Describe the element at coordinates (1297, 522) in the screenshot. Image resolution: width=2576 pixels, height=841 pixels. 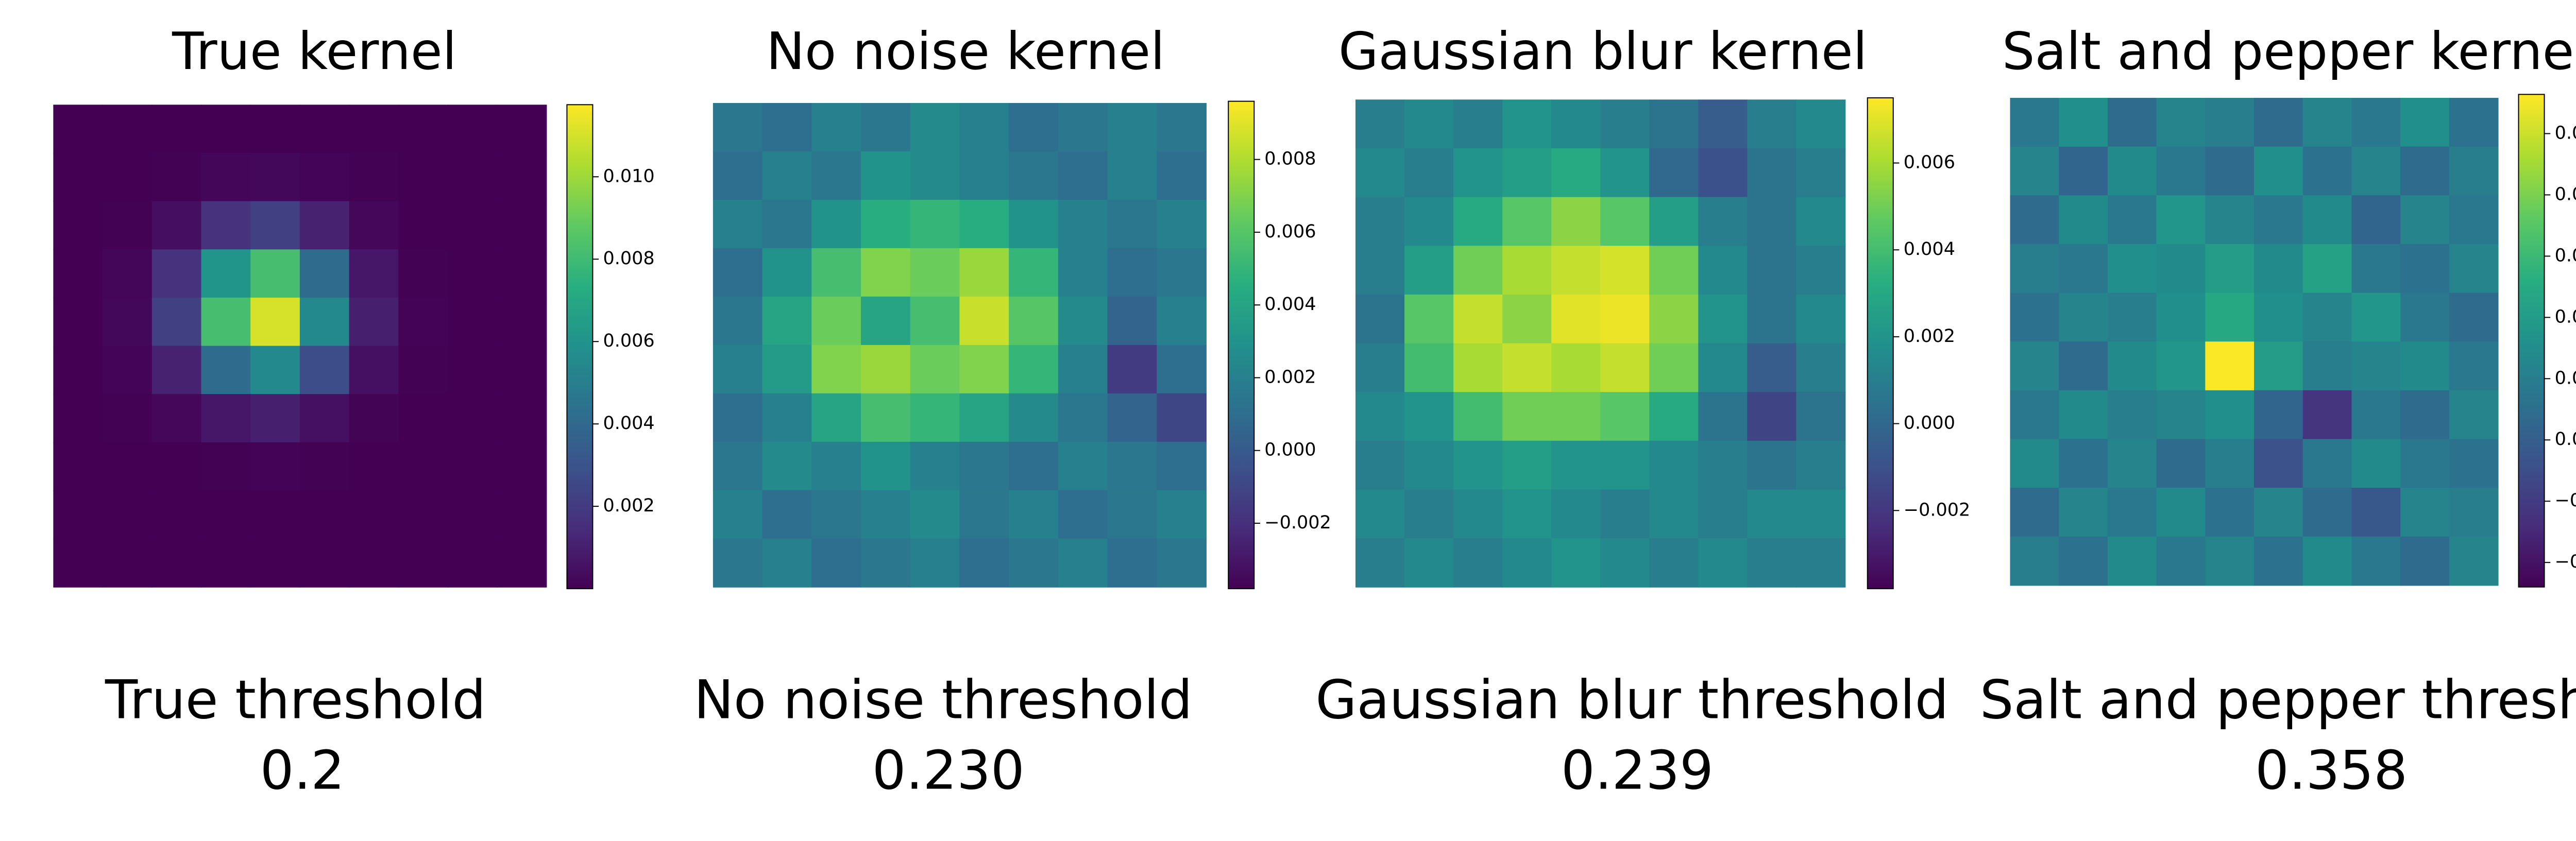
I see `colorbar-tick-label: −0.002` at that location.